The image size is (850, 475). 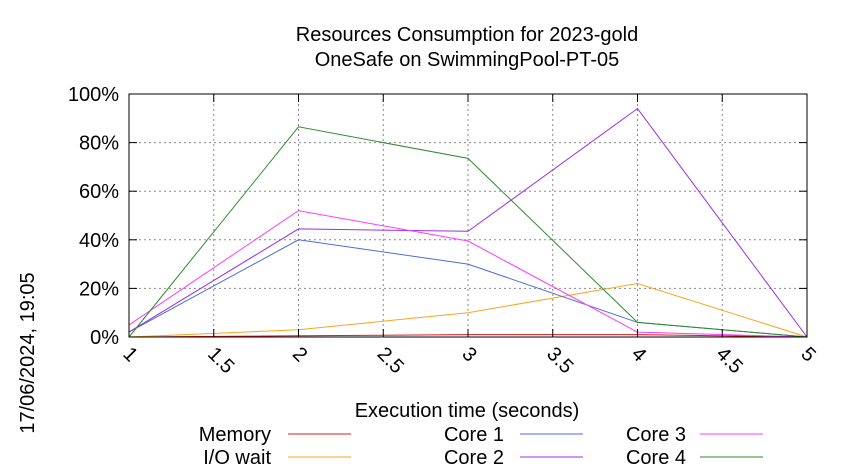 What do you see at coordinates (299, 354) in the screenshot?
I see `x-tick-label: 2` at bounding box center [299, 354].